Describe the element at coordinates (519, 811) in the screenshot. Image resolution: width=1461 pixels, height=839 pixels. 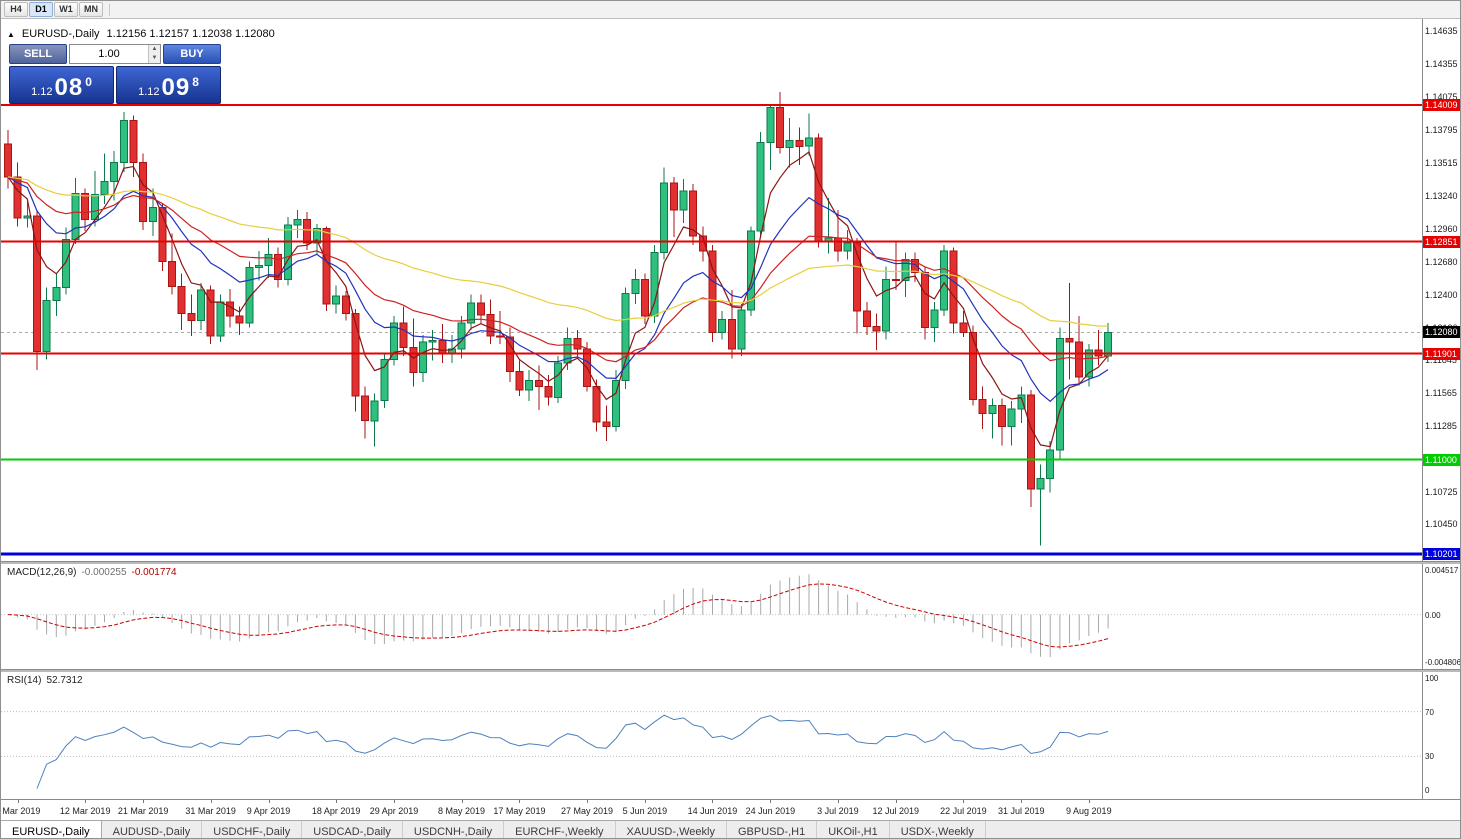
I see `date-axis-label: 17 May 2019` at that location.